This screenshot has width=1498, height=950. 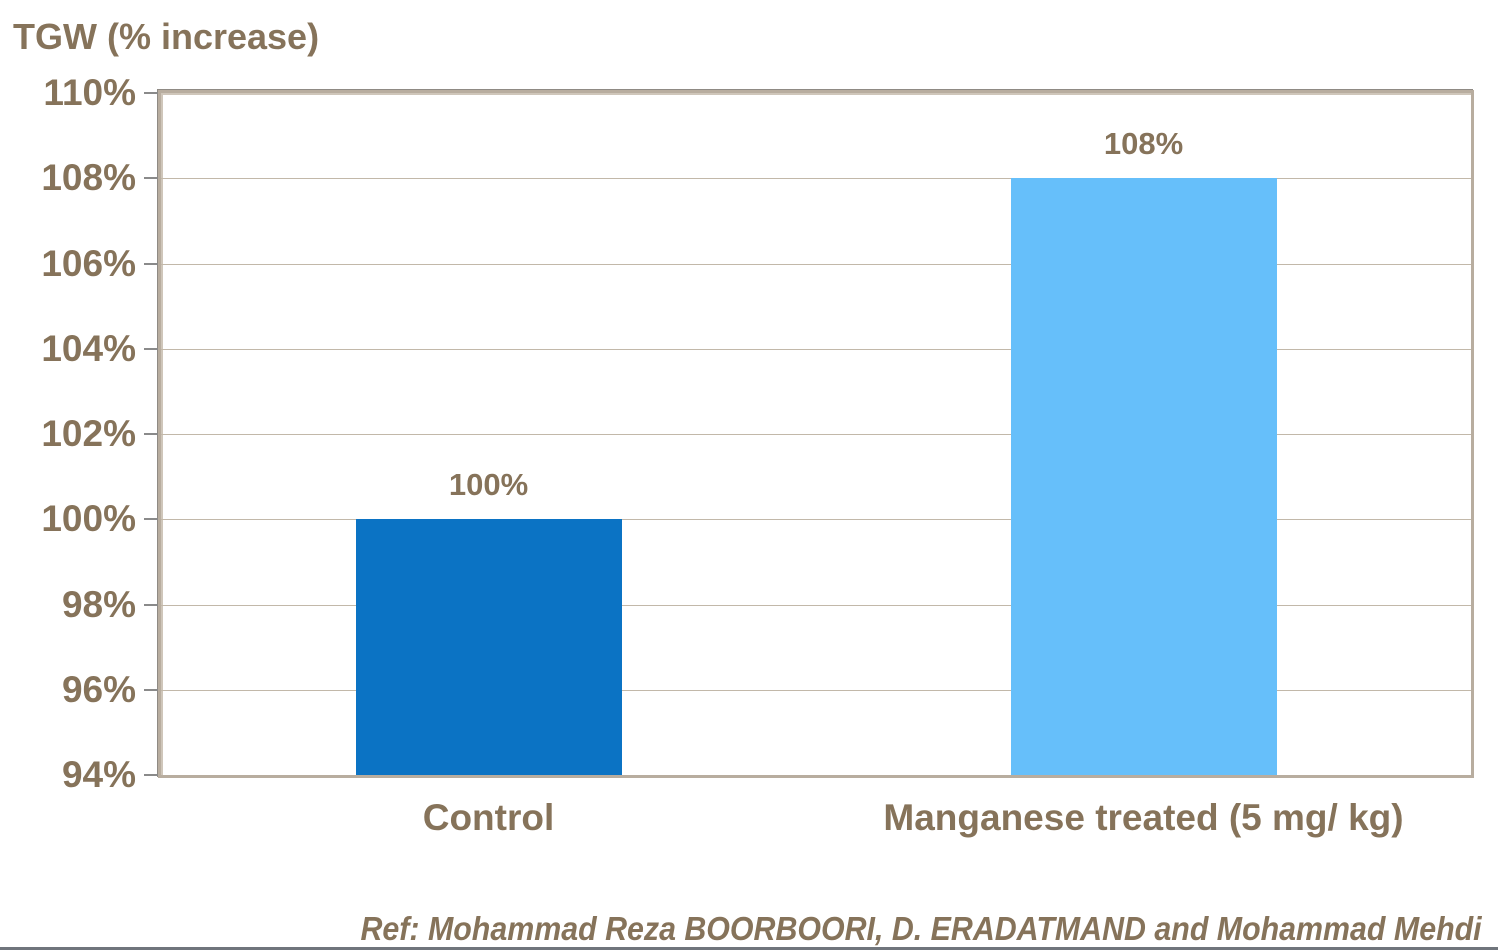 What do you see at coordinates (749, 948) in the screenshot?
I see `bottom-rule` at bounding box center [749, 948].